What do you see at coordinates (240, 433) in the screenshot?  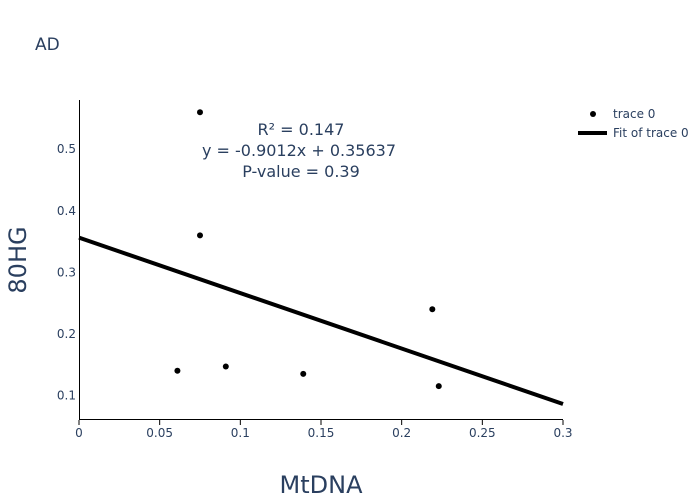 I see `x-tick-label: 0.1` at bounding box center [240, 433].